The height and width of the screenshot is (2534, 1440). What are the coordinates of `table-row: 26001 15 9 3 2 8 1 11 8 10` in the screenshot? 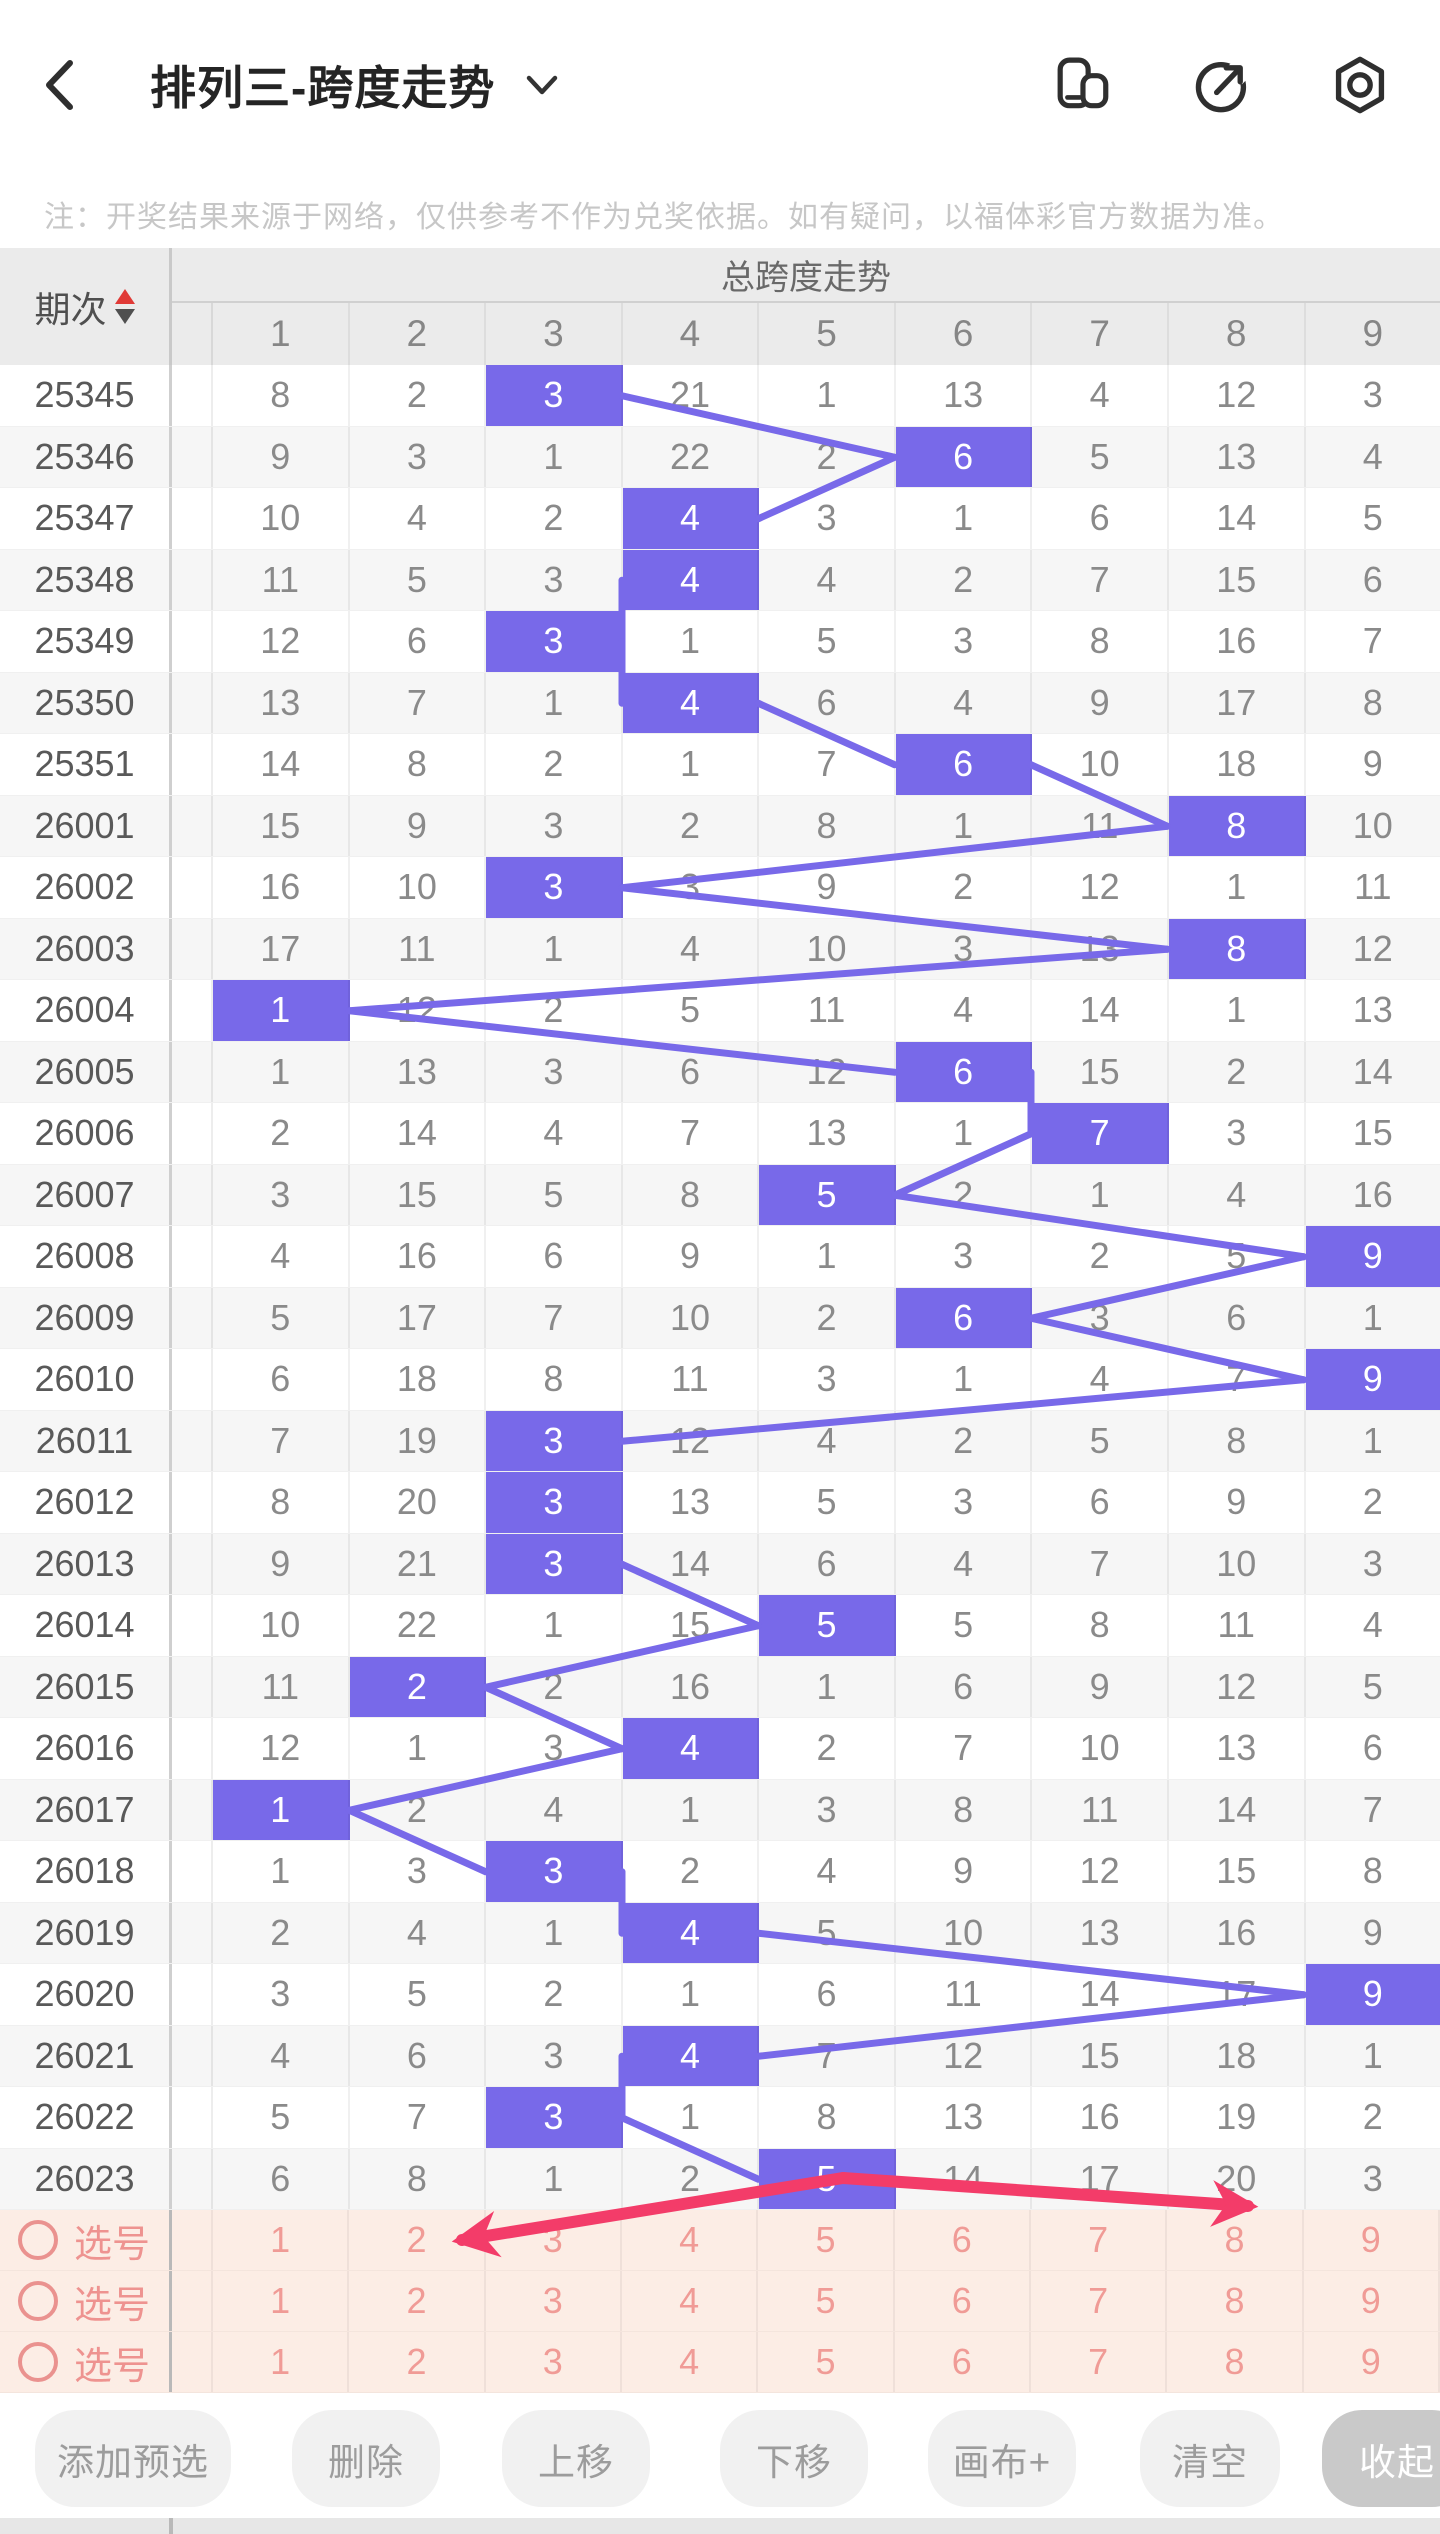 It's located at (720, 826).